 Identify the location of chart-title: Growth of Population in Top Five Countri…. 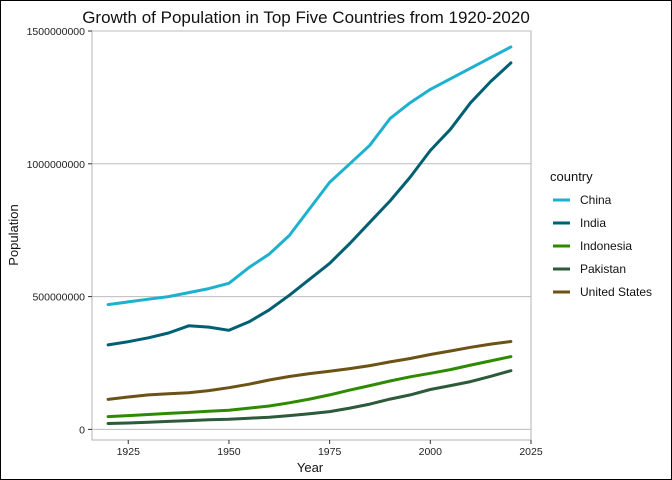
(306, 17).